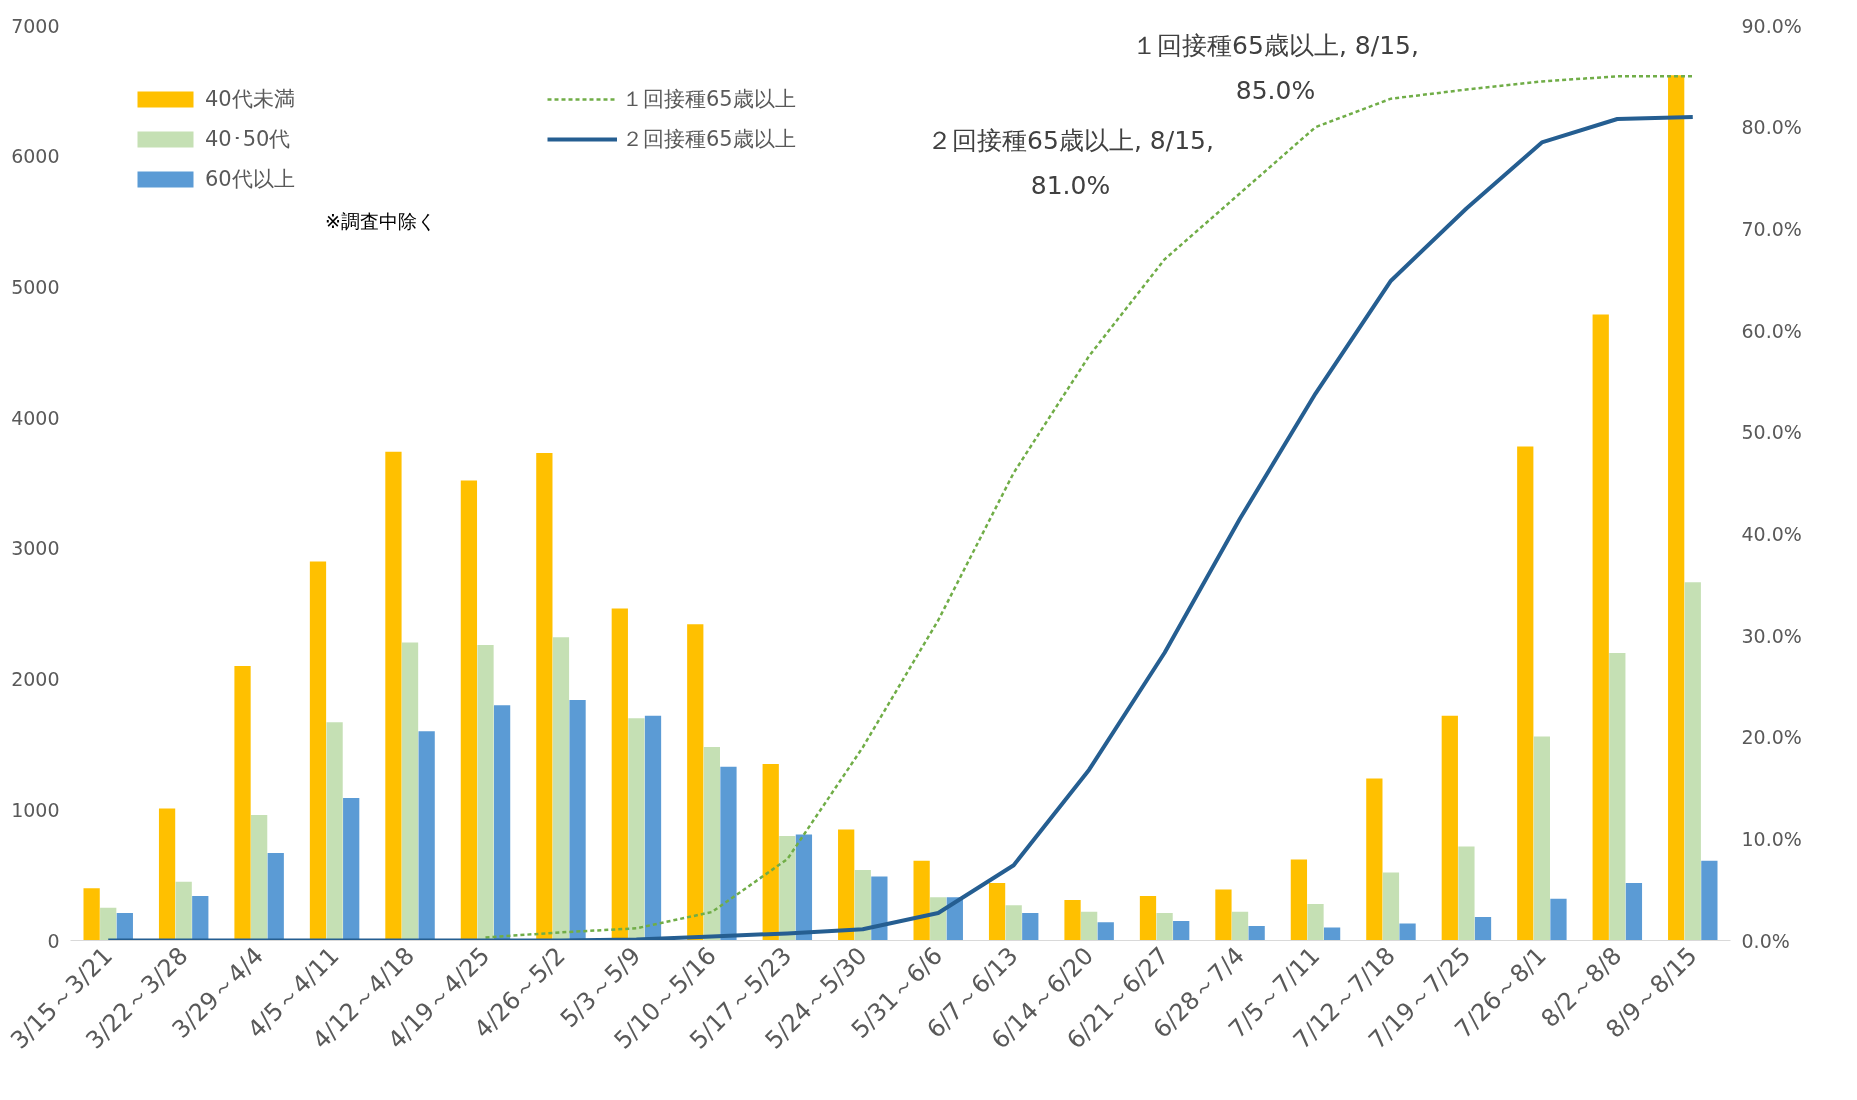  What do you see at coordinates (1771, 838) in the screenshot?
I see `y2-tick-label: 10.0%` at bounding box center [1771, 838].